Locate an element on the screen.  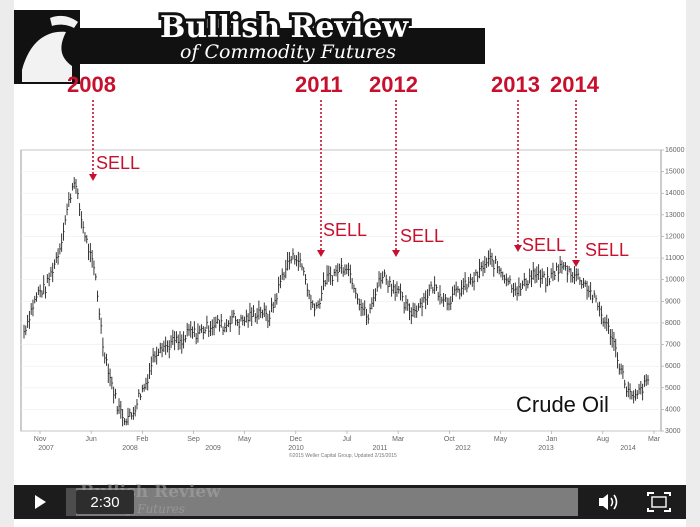
x-tick-label: Jul is located at coordinates (347, 439).